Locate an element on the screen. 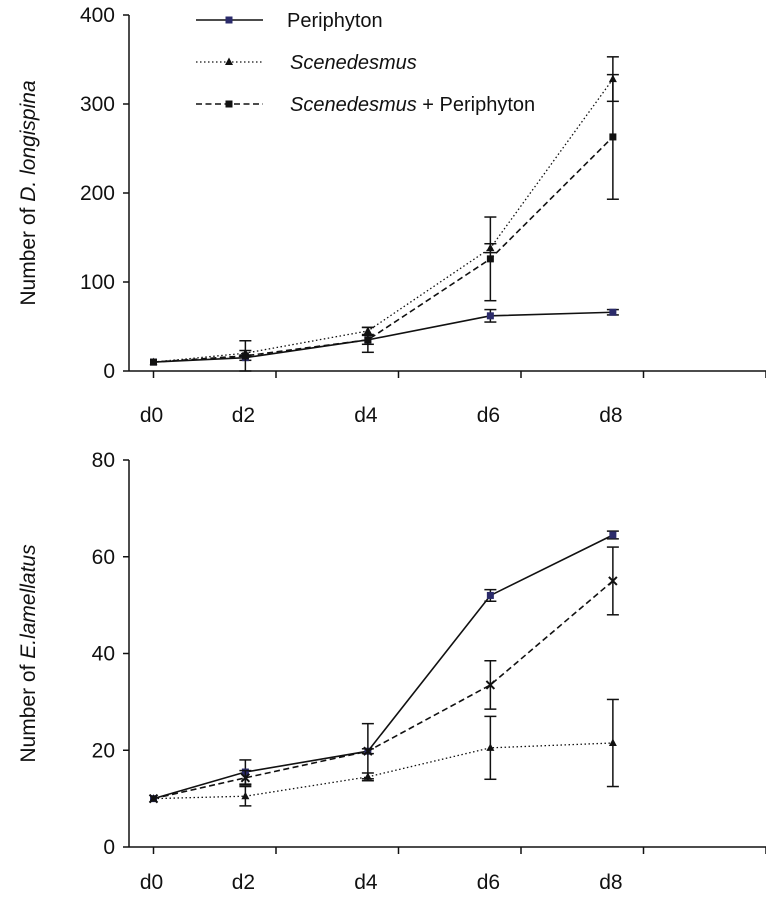 The width and height of the screenshot is (766, 903). y-tick-label: 200 is located at coordinates (97, 193).